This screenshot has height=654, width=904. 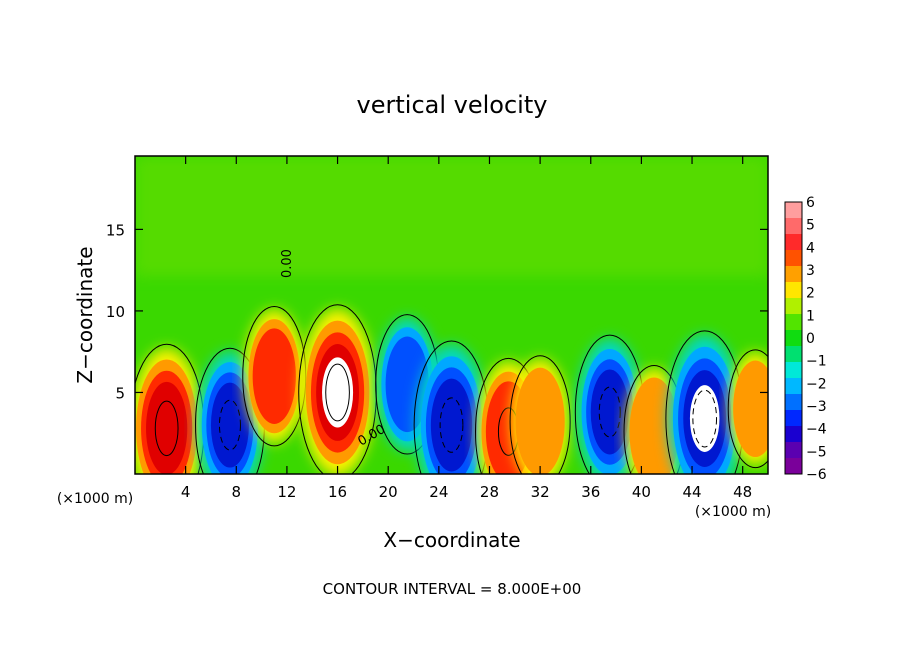 What do you see at coordinates (810, 294) in the screenshot?
I see `colorbar-label: 2` at bounding box center [810, 294].